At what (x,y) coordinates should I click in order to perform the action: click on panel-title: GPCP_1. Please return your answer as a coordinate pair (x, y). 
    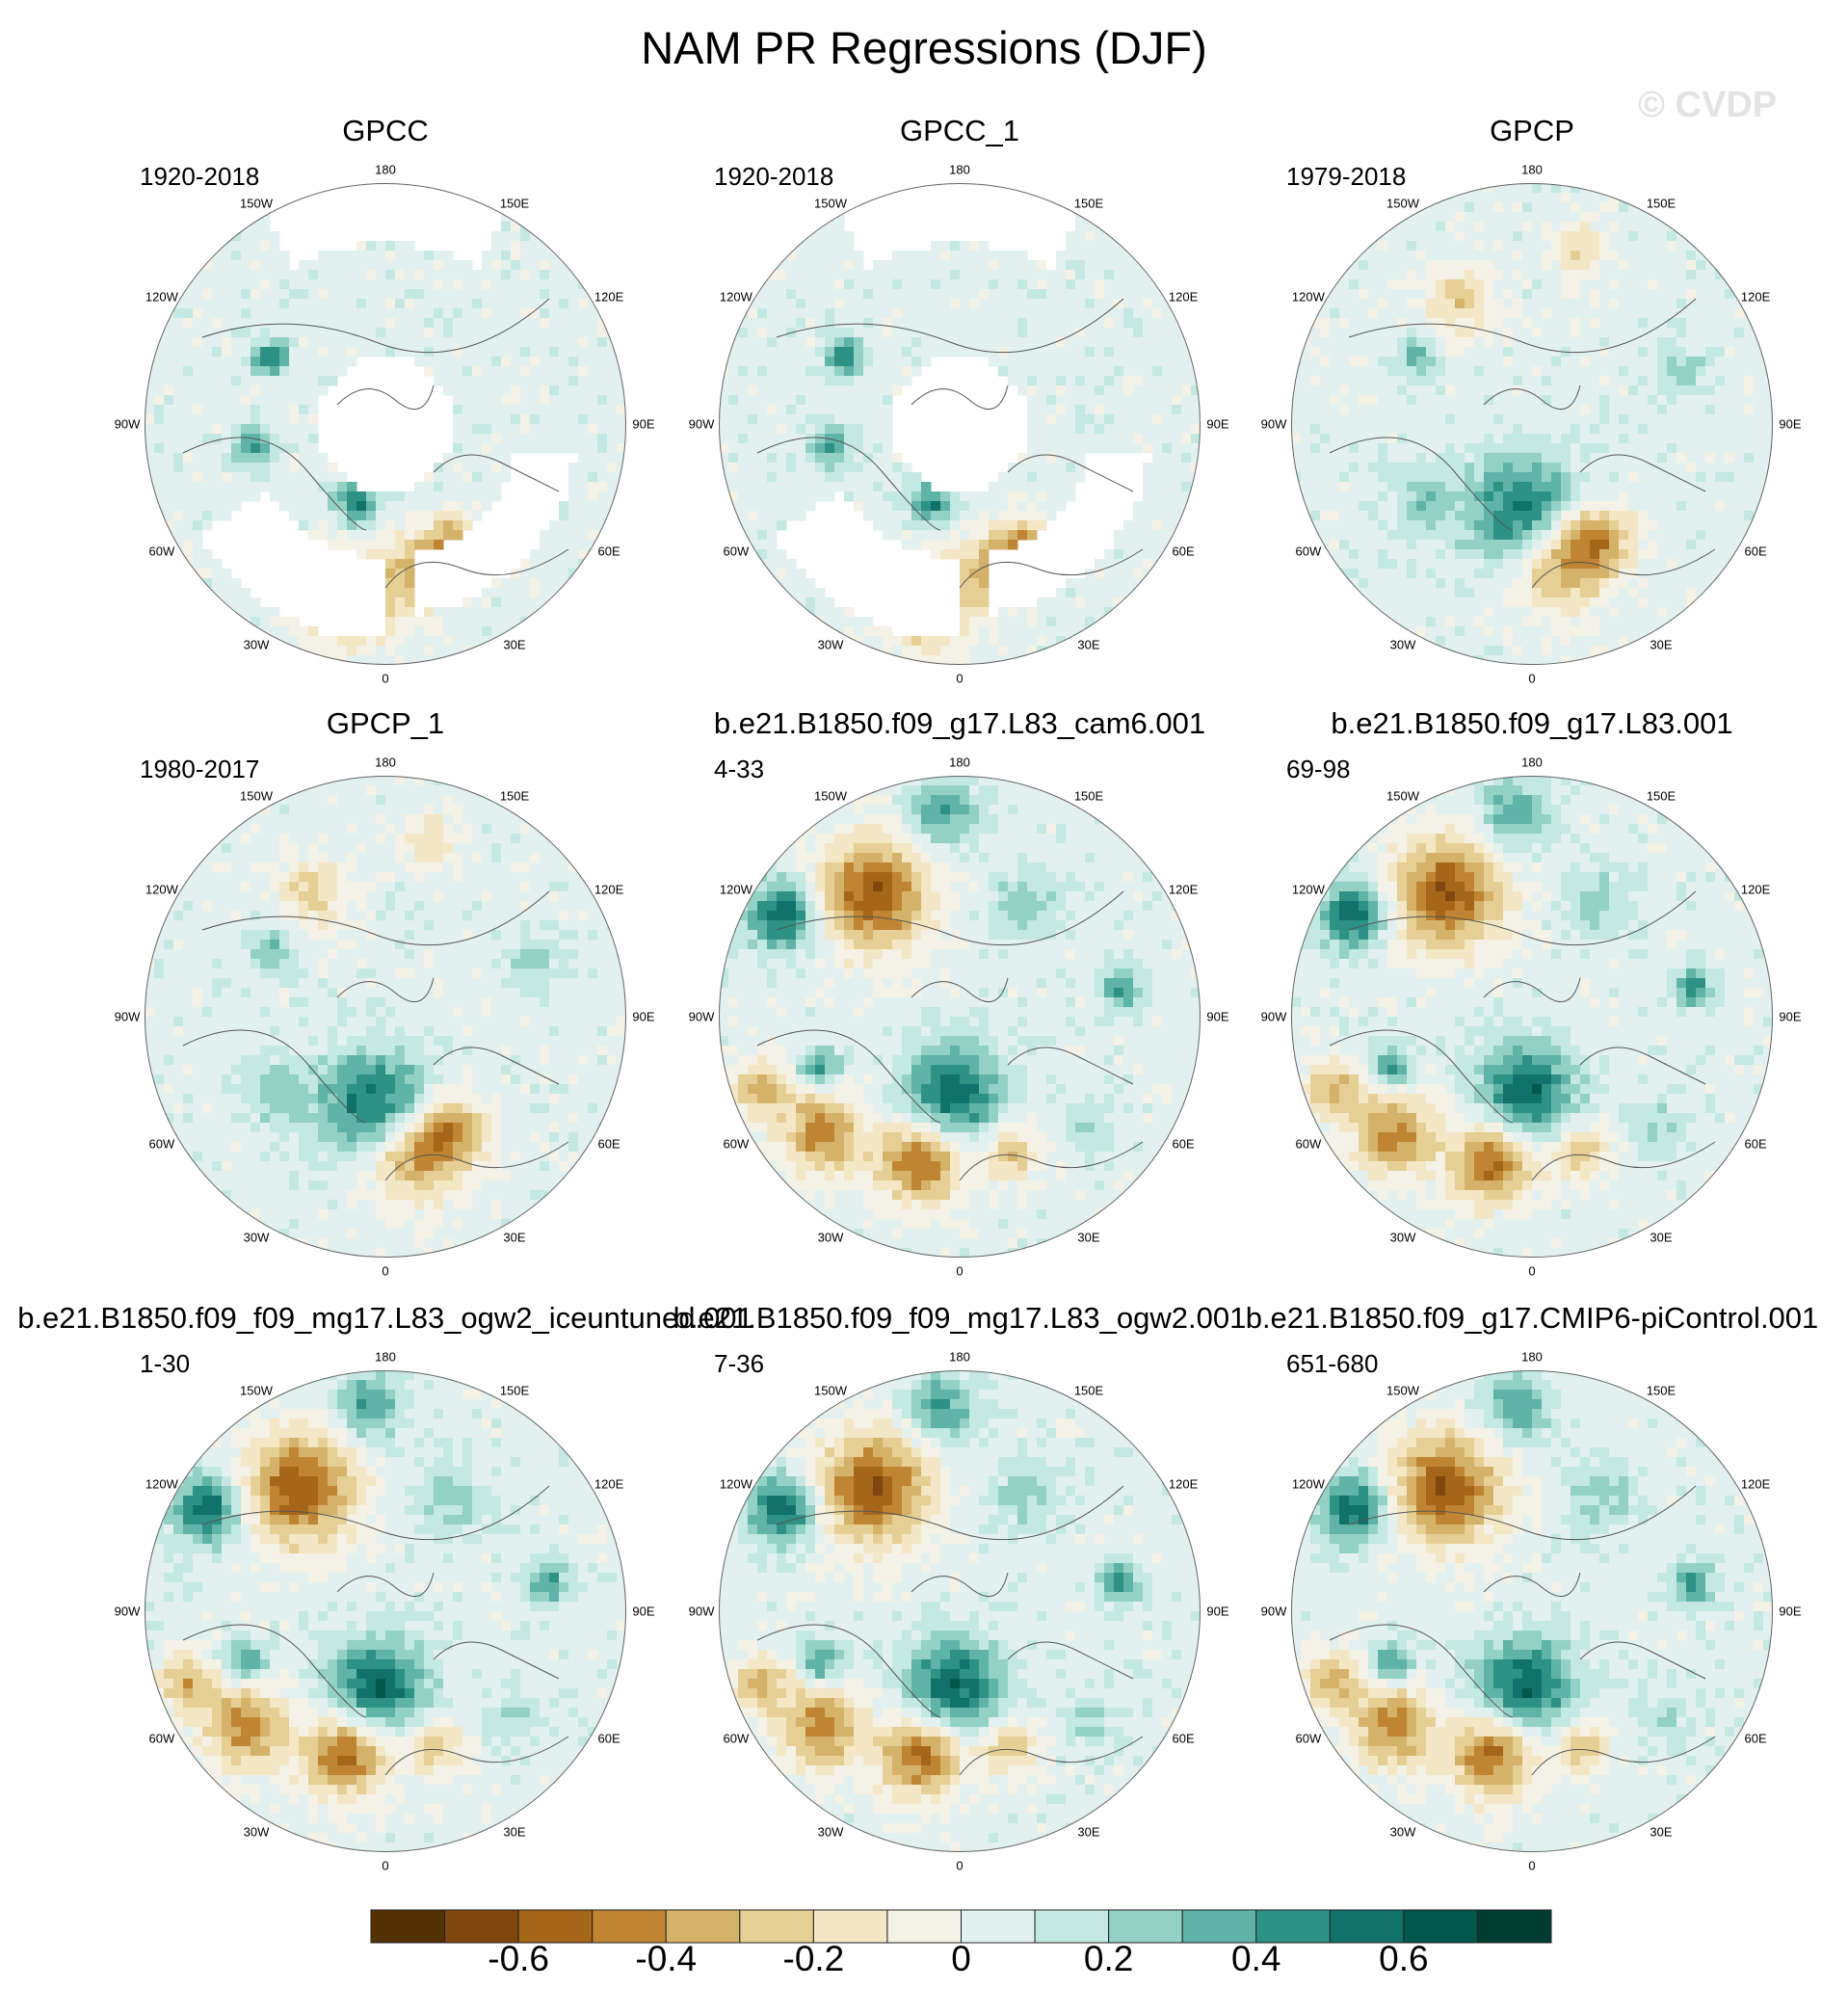
    Looking at the image, I should click on (385, 723).